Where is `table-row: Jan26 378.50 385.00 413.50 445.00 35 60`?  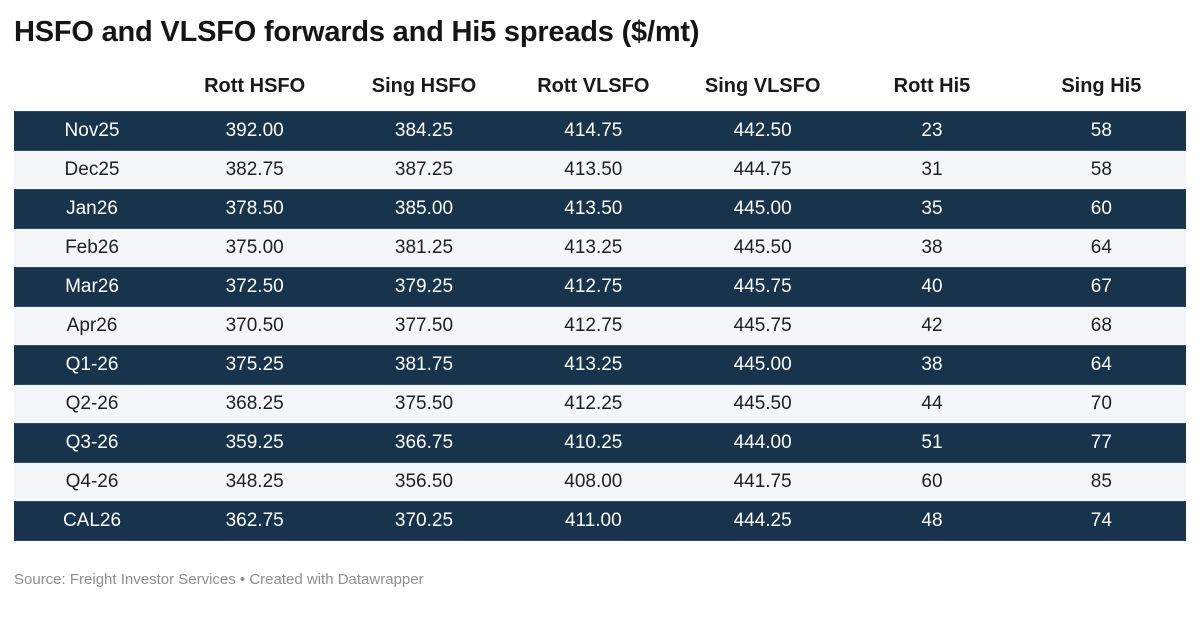 table-row: Jan26 378.50 385.00 413.50 445.00 35 60 is located at coordinates (600, 209).